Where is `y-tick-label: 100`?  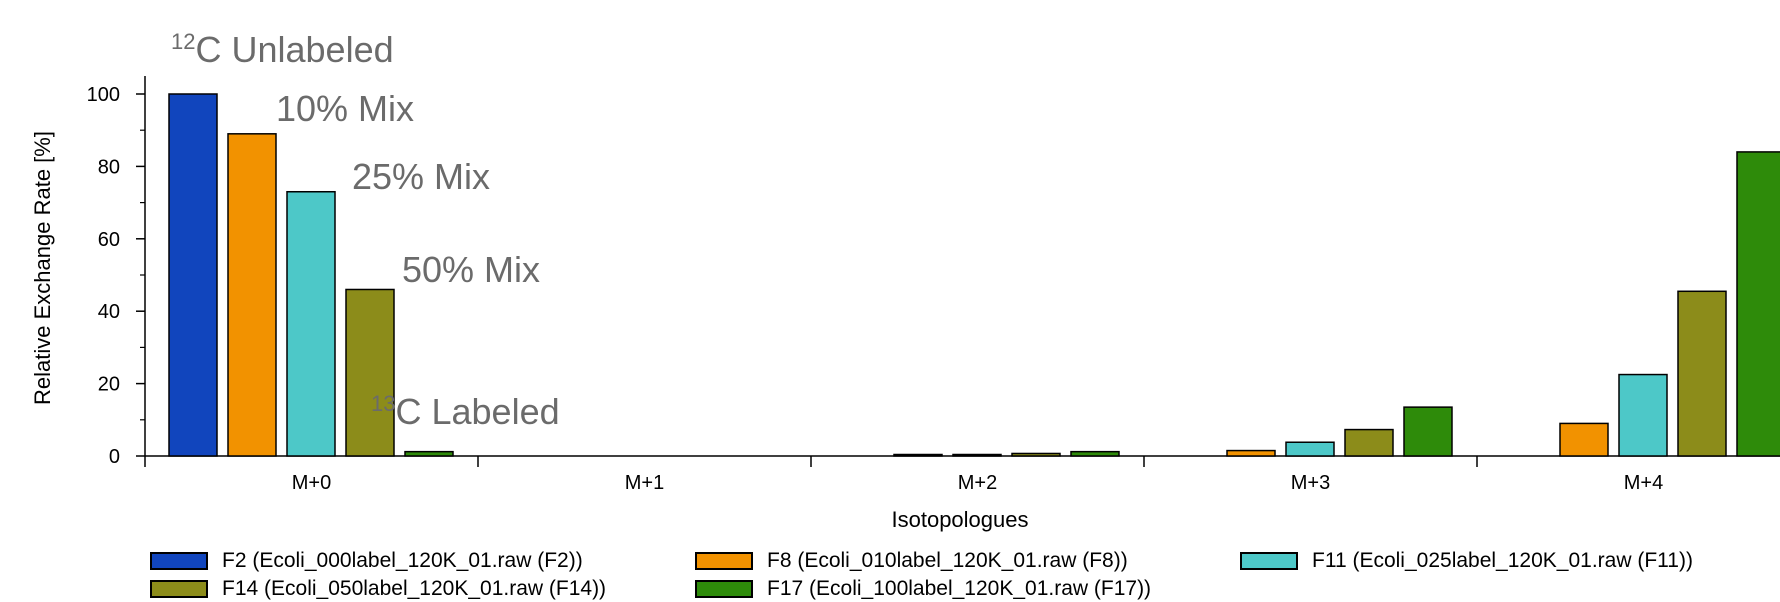 y-tick-label: 100 is located at coordinates (103, 95).